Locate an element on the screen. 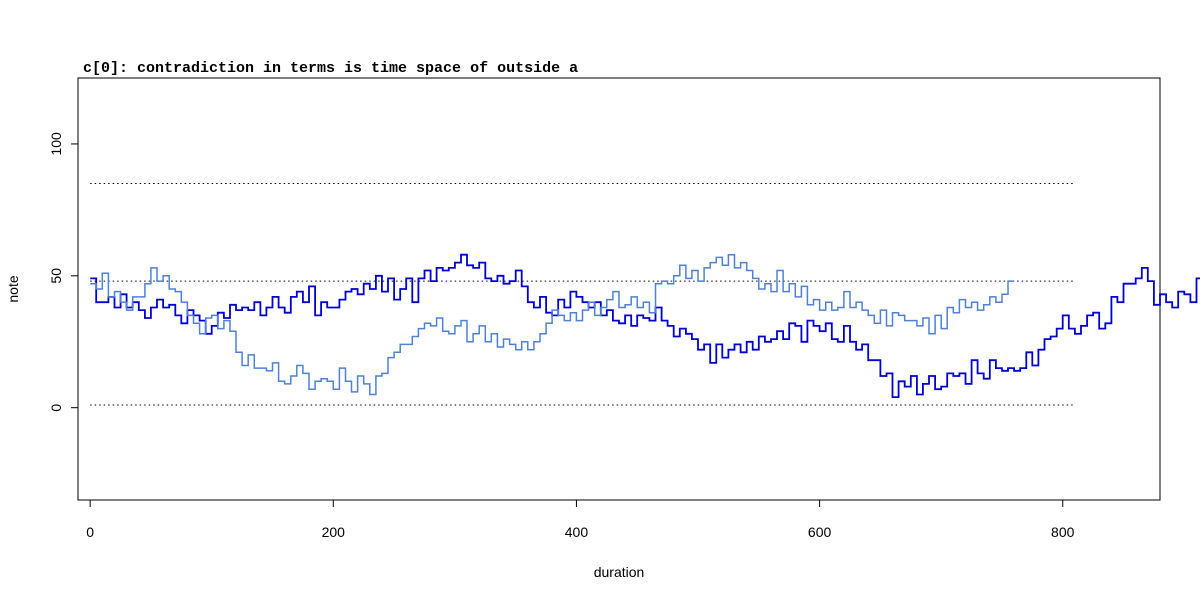  y-tick-label-1: 50 is located at coordinates (56, 276).